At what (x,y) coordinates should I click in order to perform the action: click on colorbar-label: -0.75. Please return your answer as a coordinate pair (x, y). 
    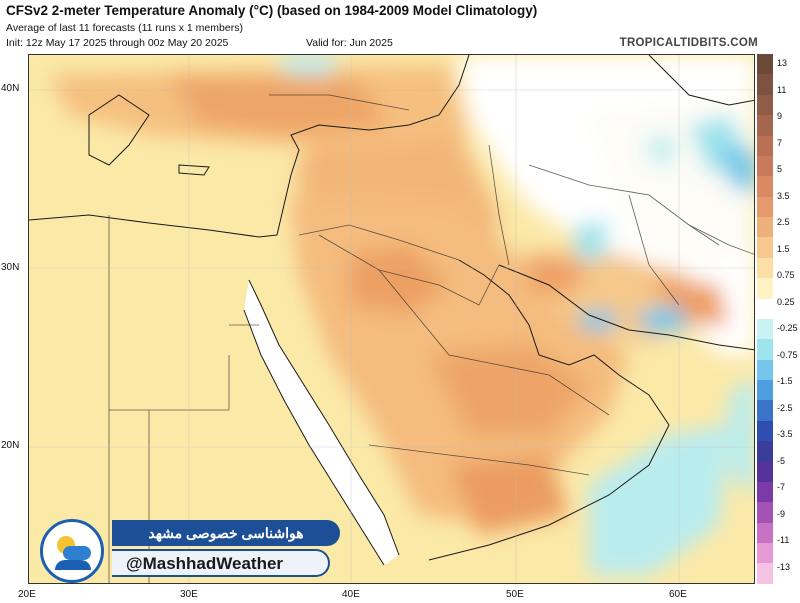
    Looking at the image, I should click on (787, 354).